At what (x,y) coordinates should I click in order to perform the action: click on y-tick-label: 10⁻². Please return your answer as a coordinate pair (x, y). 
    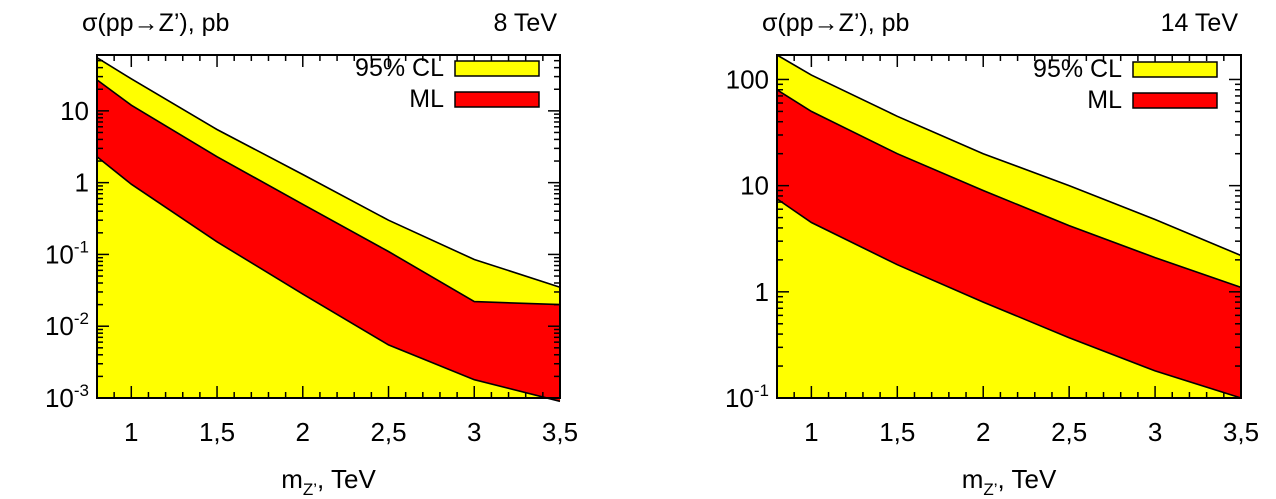
    Looking at the image, I should click on (67, 325).